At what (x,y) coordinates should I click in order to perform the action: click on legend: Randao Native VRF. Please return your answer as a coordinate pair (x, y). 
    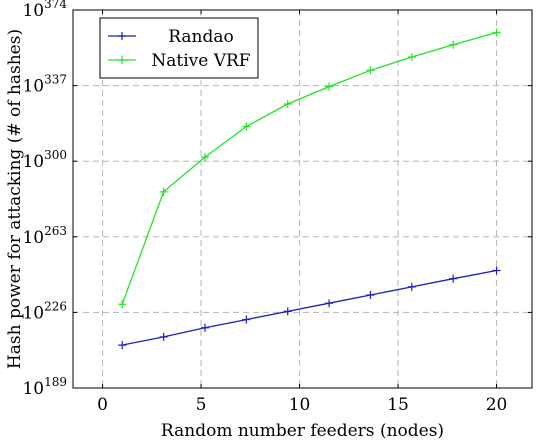
    Looking at the image, I should click on (179, 48).